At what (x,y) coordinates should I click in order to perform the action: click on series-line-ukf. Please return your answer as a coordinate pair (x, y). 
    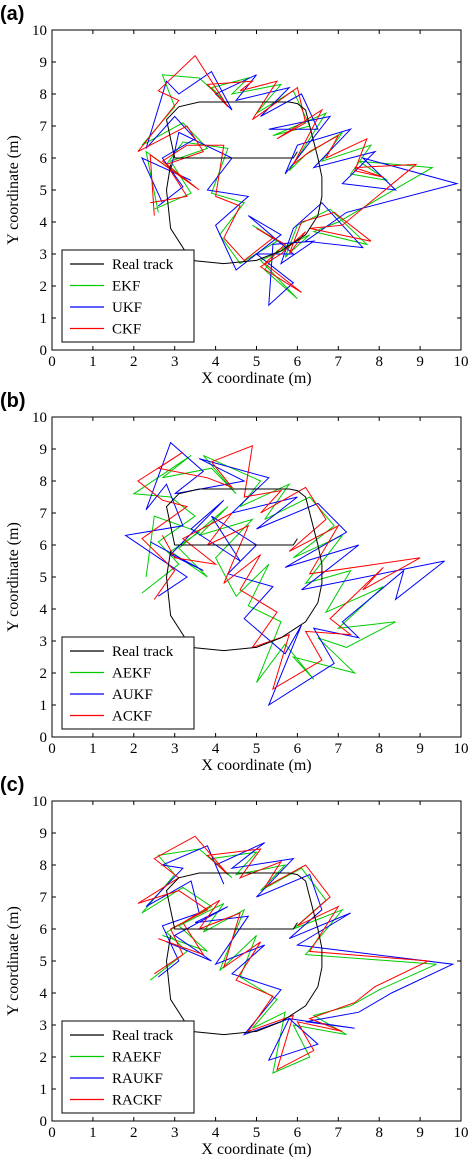
    Looking at the image, I should click on (299, 188).